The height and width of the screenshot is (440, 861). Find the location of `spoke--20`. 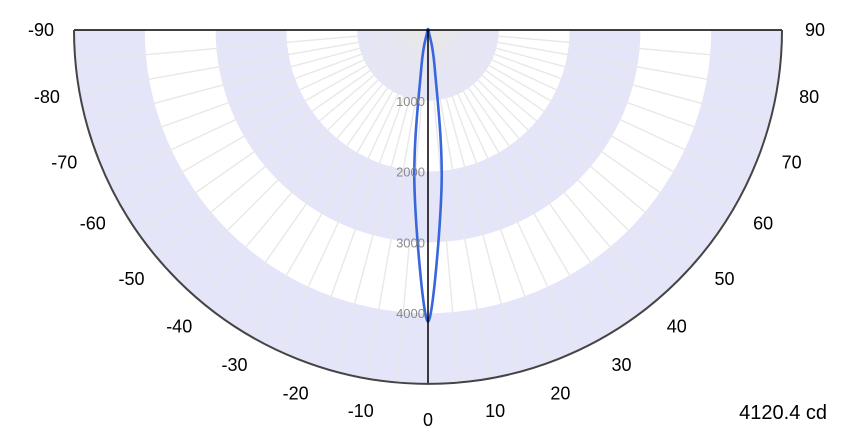

spoke--20 is located at coordinates (367, 196).